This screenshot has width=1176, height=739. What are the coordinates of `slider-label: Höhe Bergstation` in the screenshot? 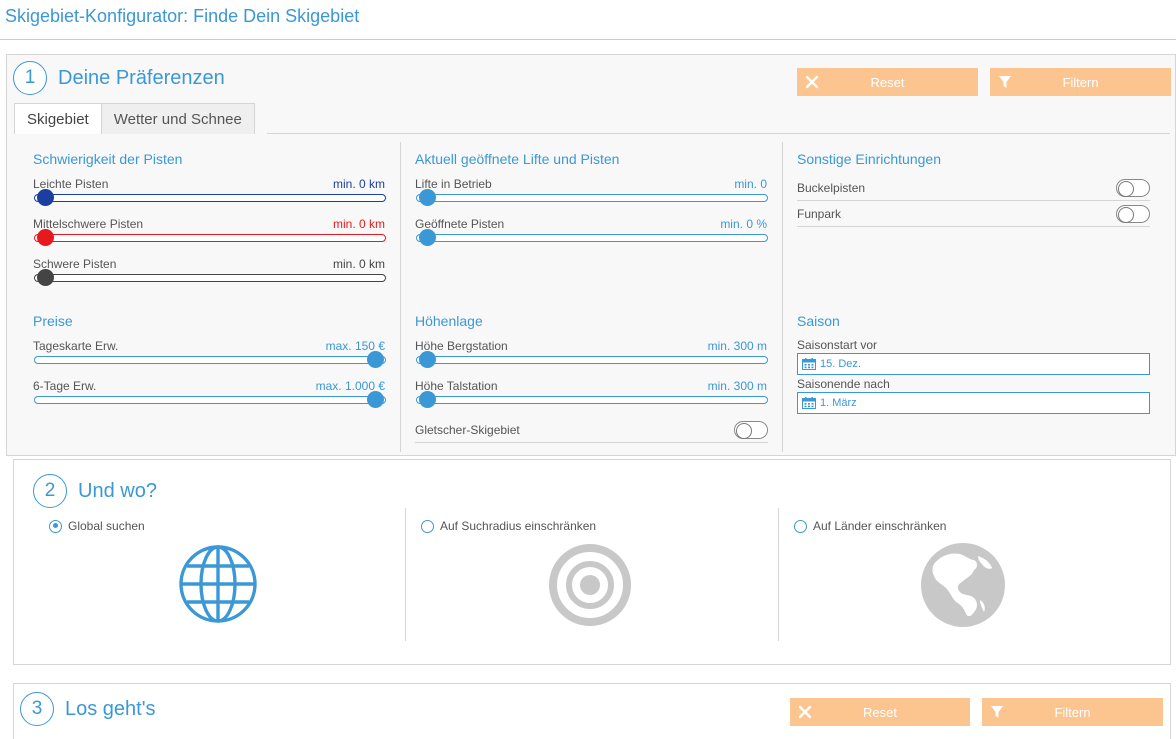 It's located at (461, 346).